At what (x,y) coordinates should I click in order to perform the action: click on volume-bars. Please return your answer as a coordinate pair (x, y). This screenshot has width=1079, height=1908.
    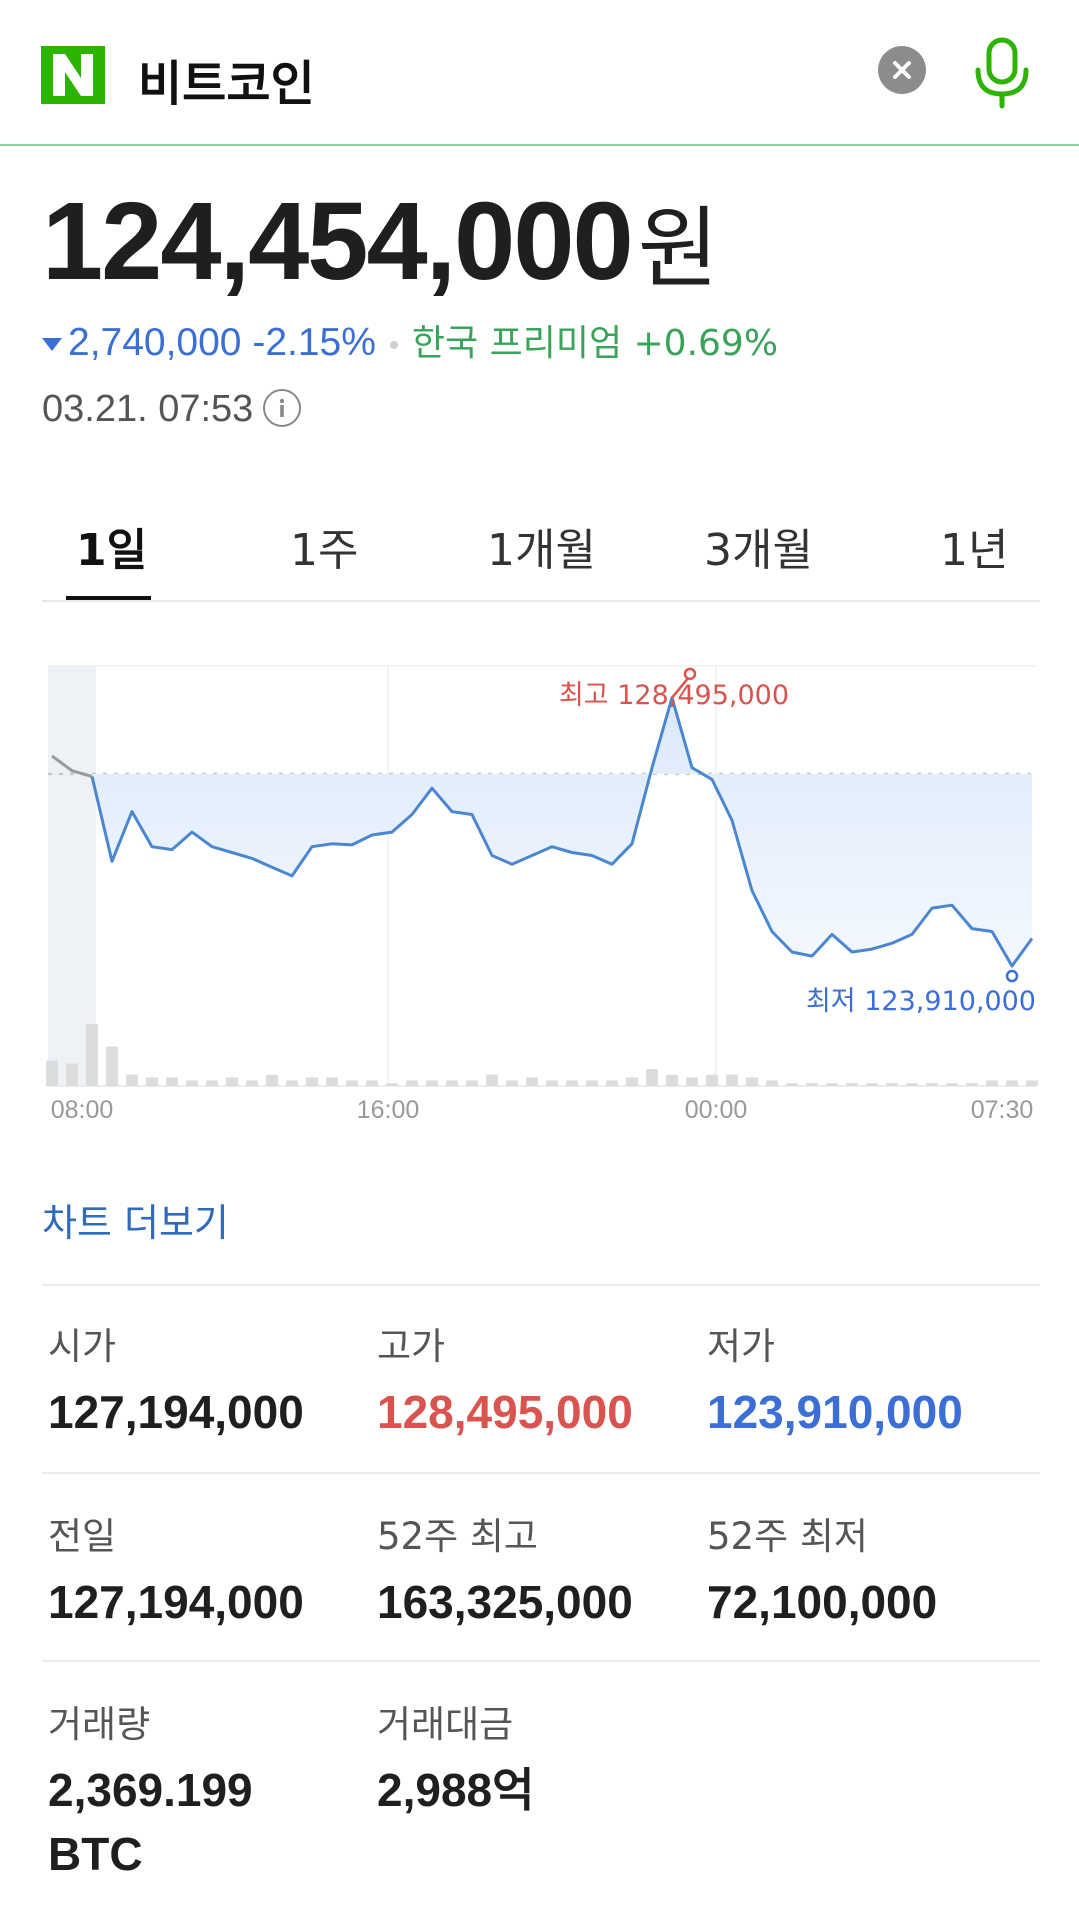
    Looking at the image, I should click on (542, 1055).